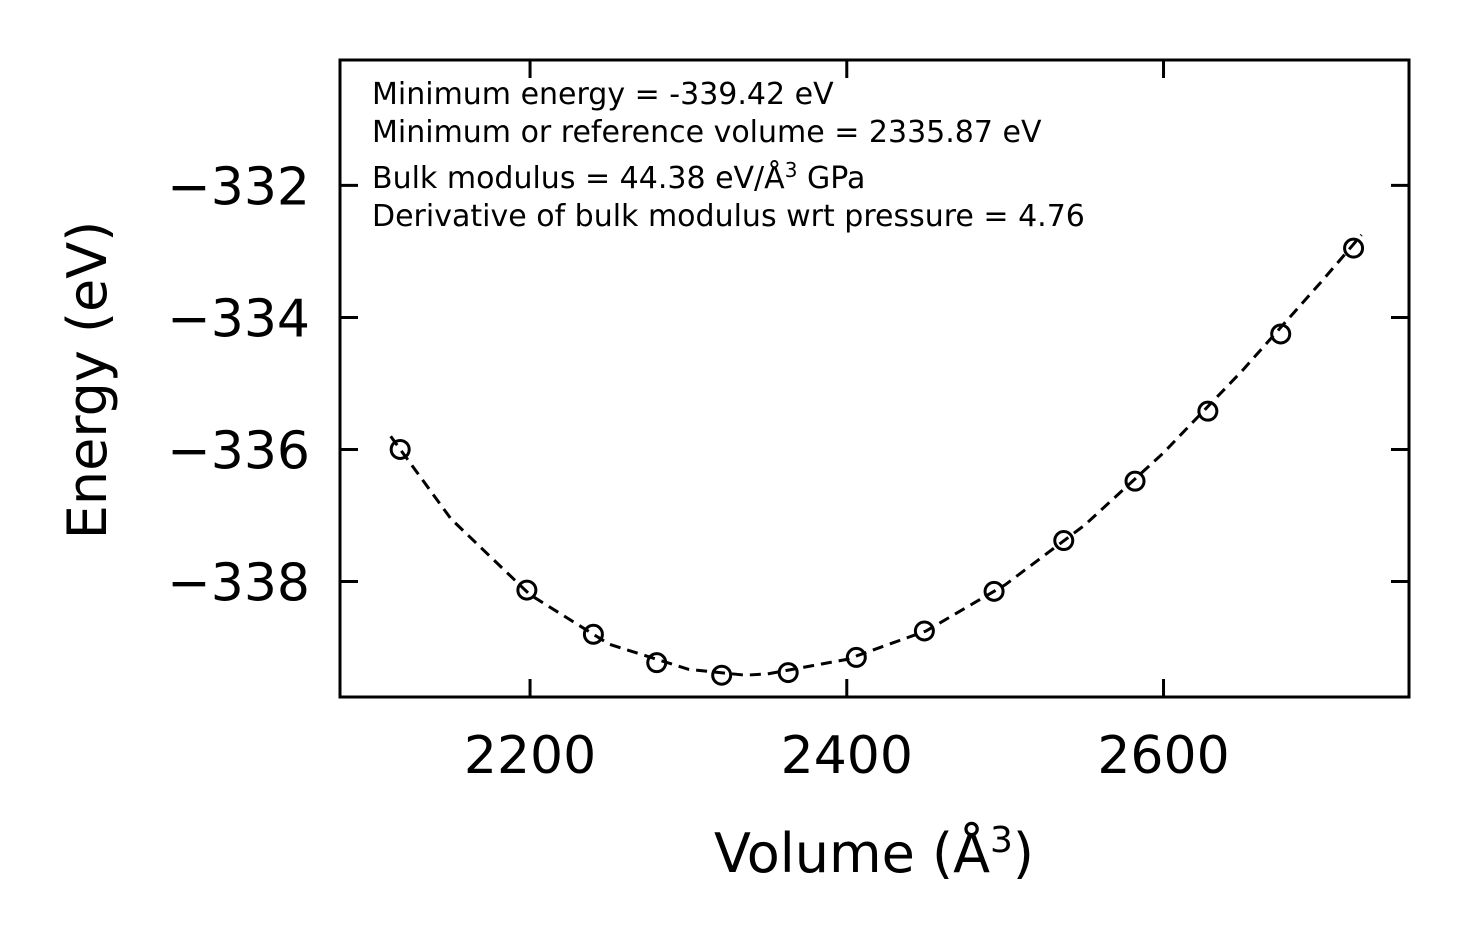 The image size is (1469, 943). I want to click on y-tick-label: −338, so click(238, 583).